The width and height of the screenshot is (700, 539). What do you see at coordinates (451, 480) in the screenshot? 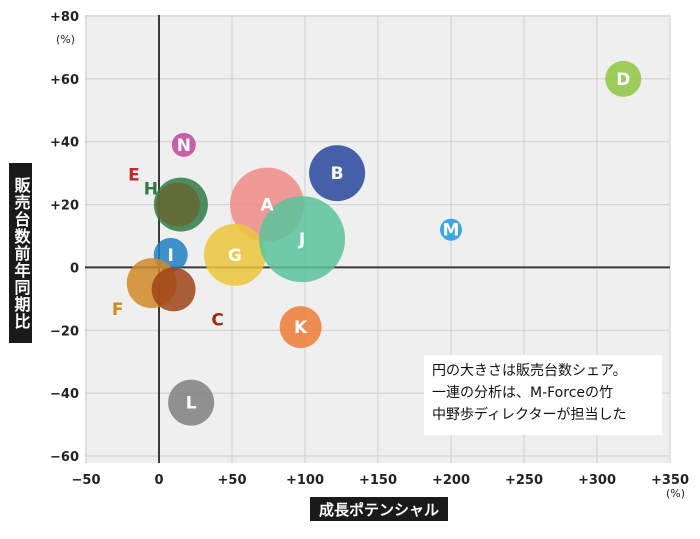
I see `x-tick-label: +200` at bounding box center [451, 480].